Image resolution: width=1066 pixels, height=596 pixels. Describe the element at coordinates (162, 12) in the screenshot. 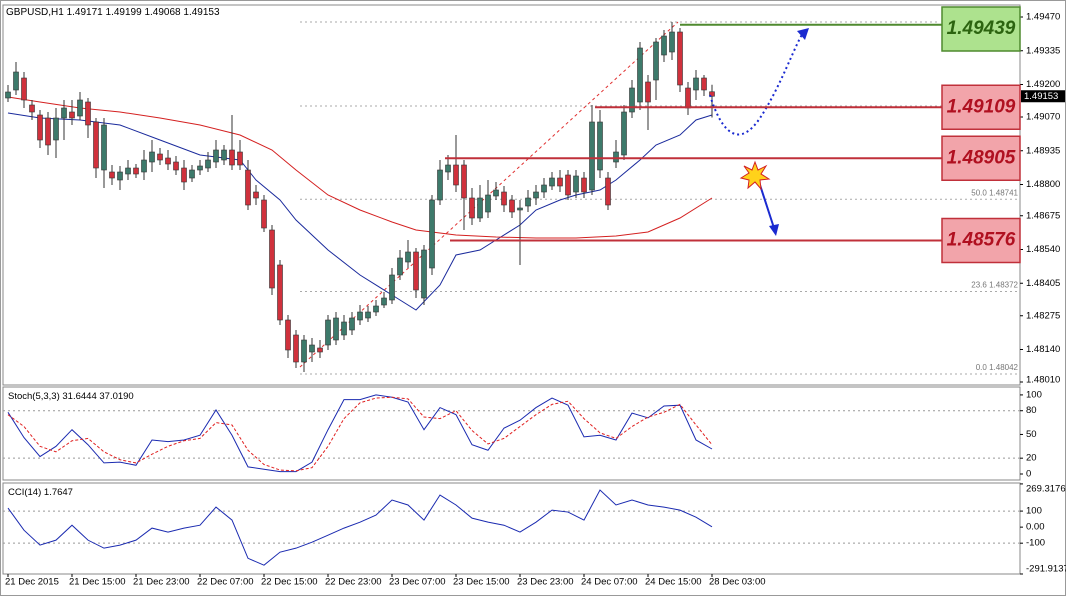

I see `low: 1.49068` at that location.